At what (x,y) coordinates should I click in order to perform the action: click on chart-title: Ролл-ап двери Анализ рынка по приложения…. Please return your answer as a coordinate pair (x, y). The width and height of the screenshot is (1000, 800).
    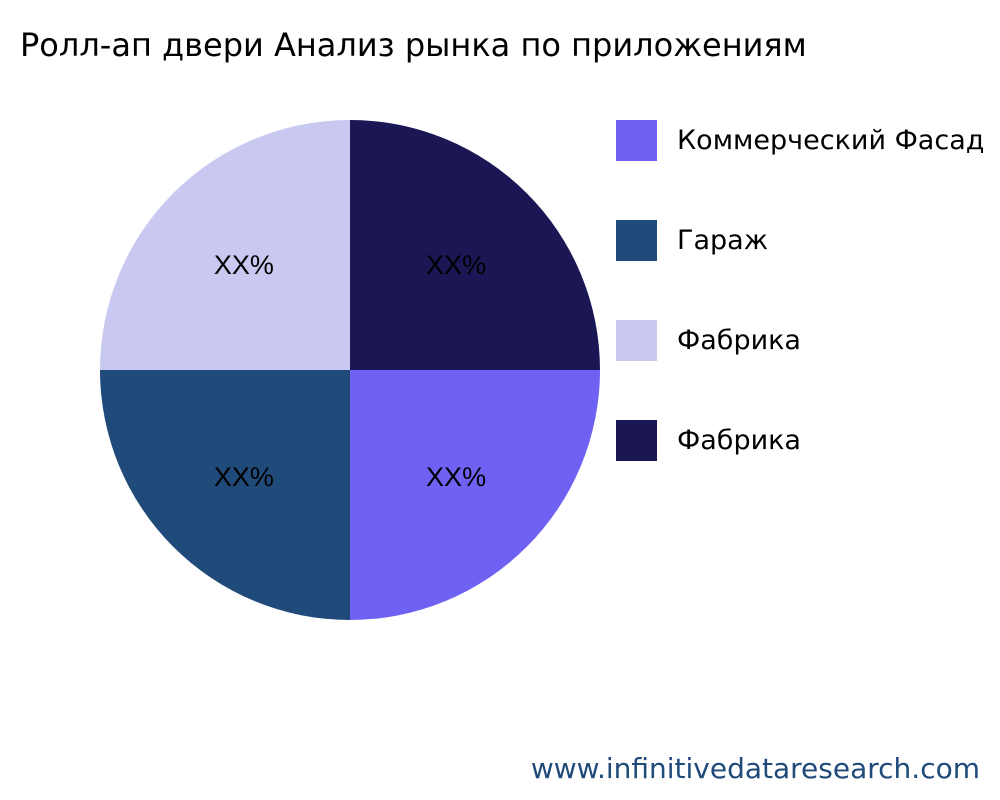
    Looking at the image, I should click on (413, 45).